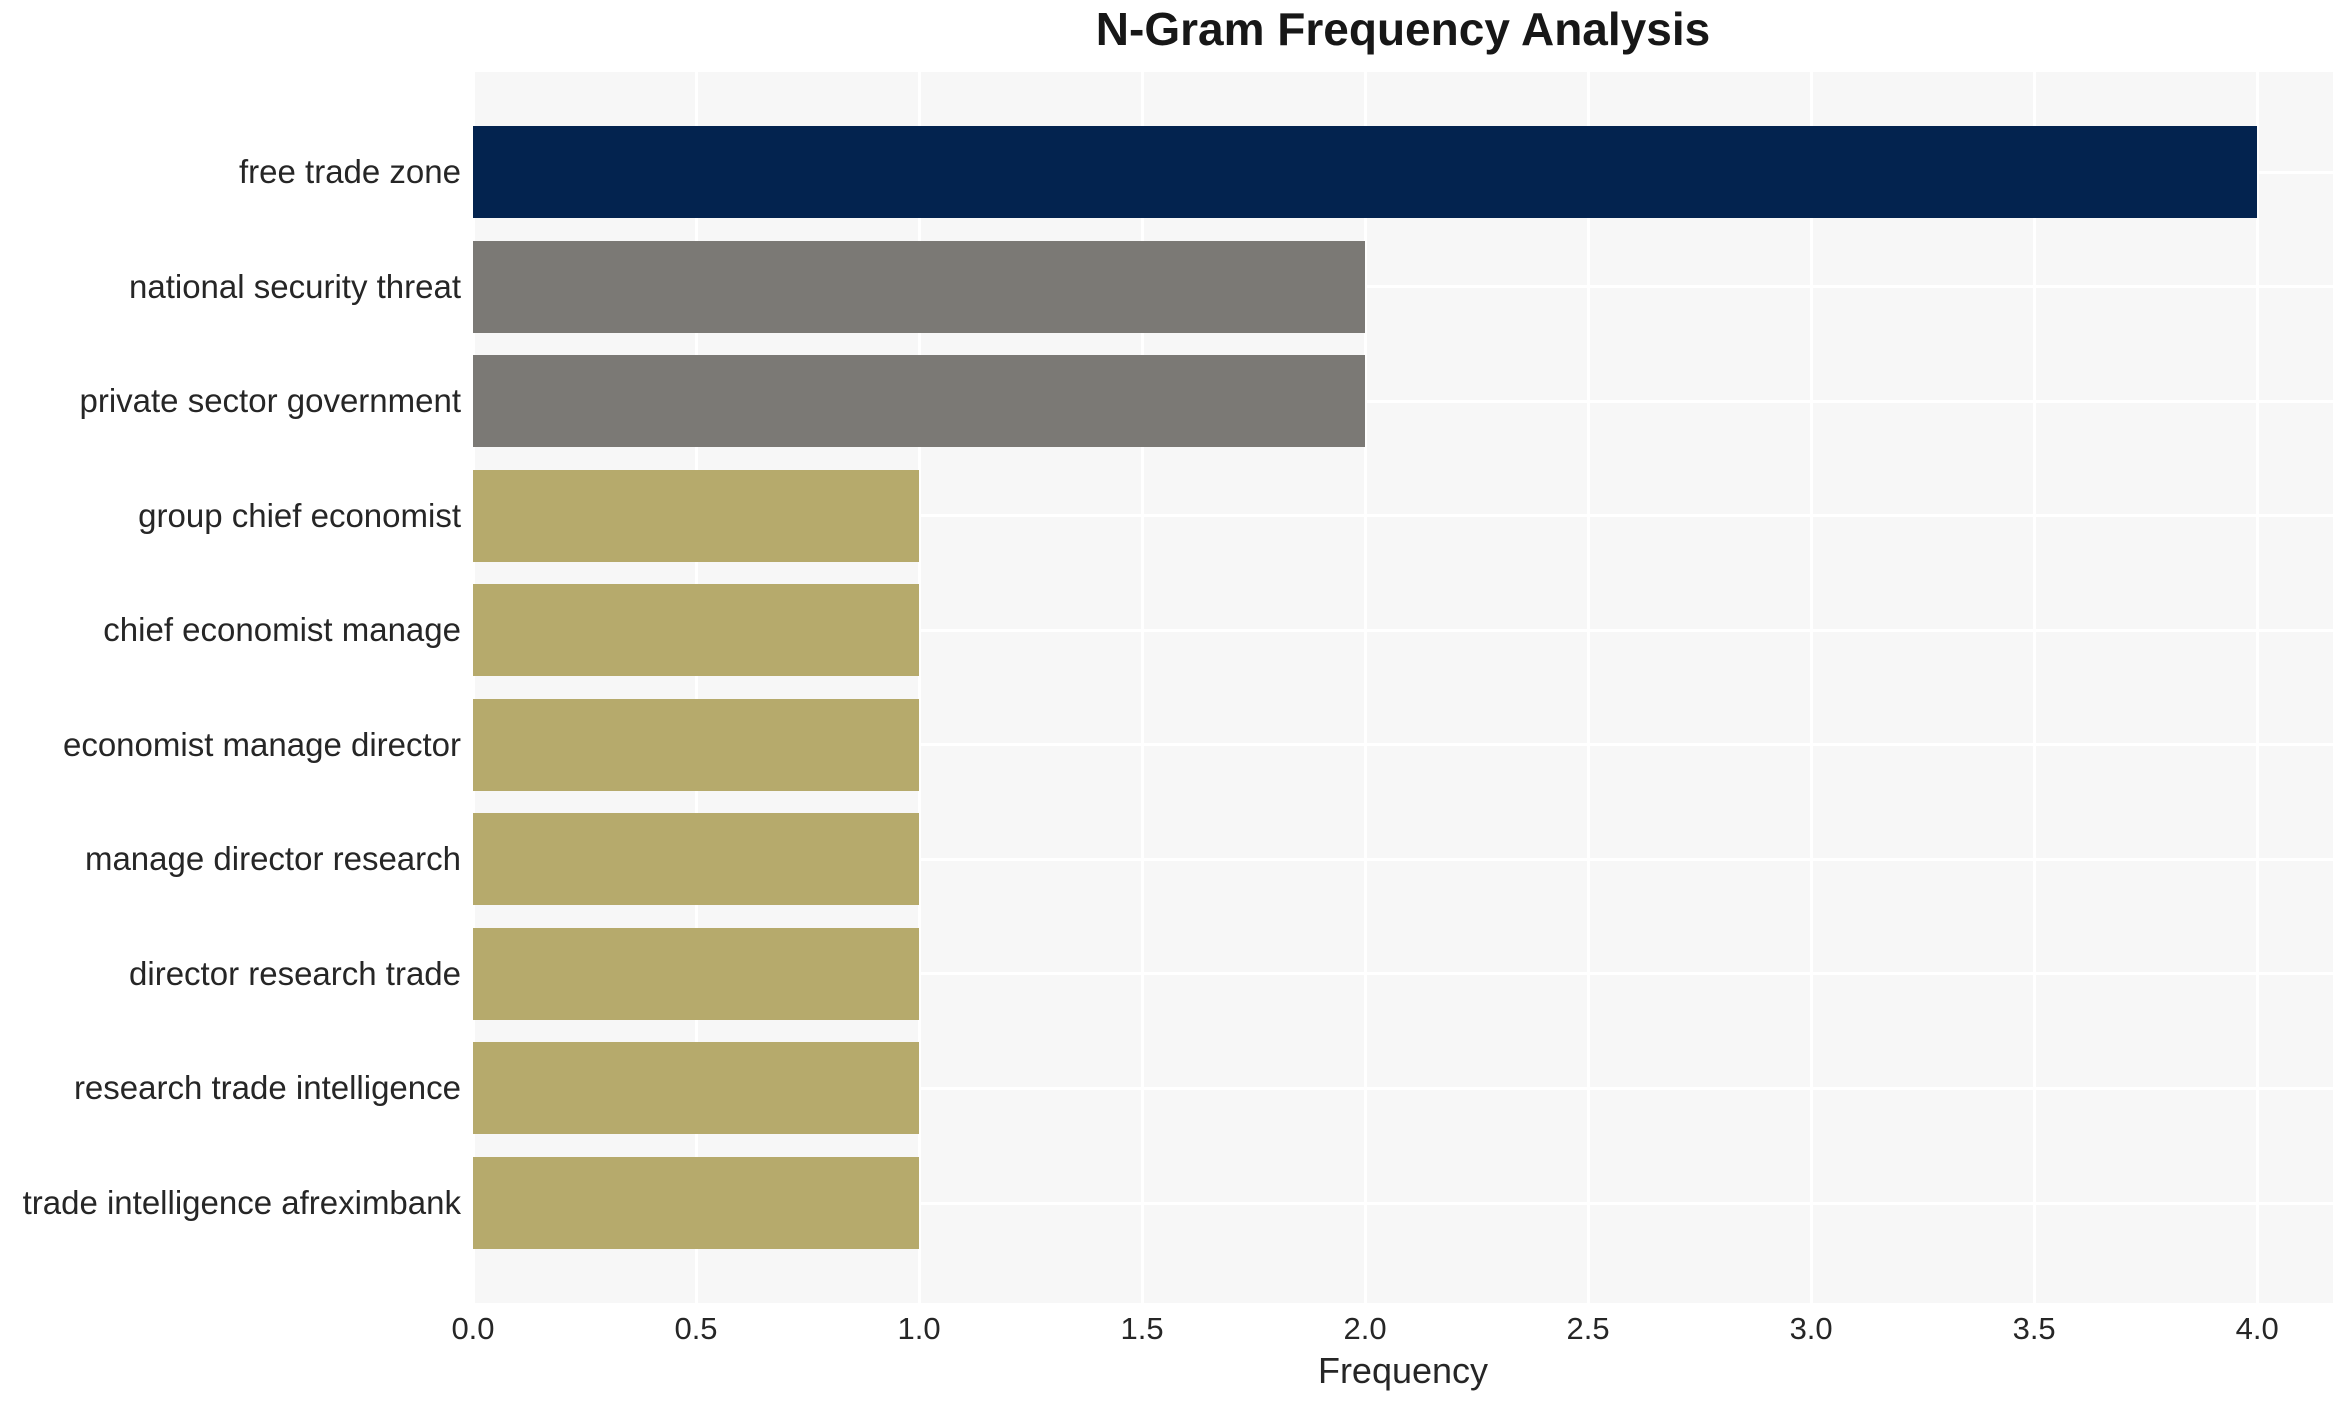 The image size is (2352, 1402). What do you see at coordinates (261, 744) in the screenshot?
I see `y-tick-label: economist manage director` at bounding box center [261, 744].